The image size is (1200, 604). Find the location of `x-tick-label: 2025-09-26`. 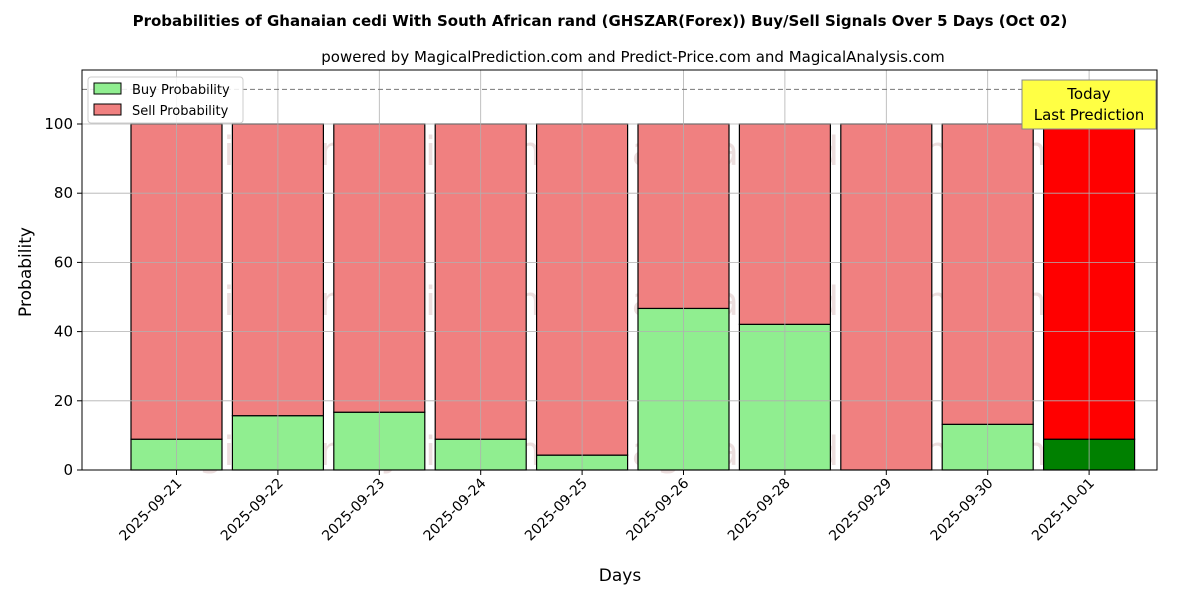

x-tick-label: 2025-09-26 is located at coordinates (657, 509).